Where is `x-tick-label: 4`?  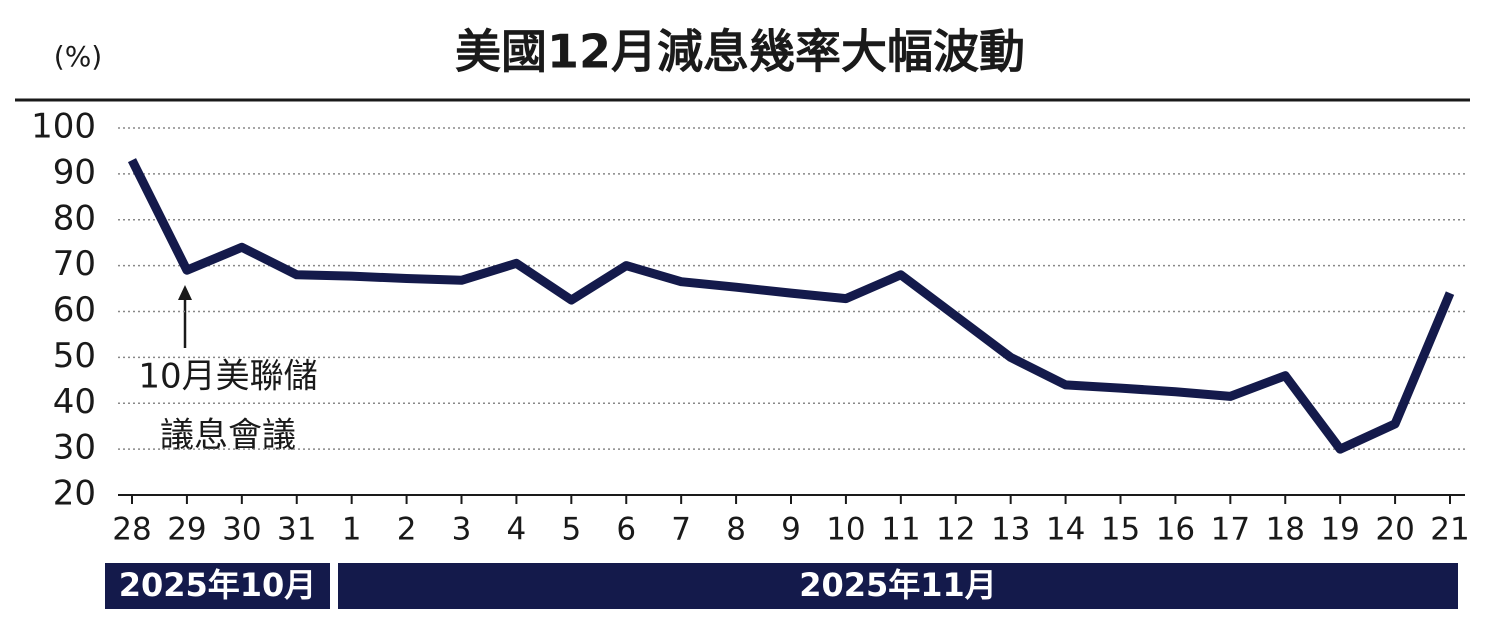 x-tick-label: 4 is located at coordinates (517, 530).